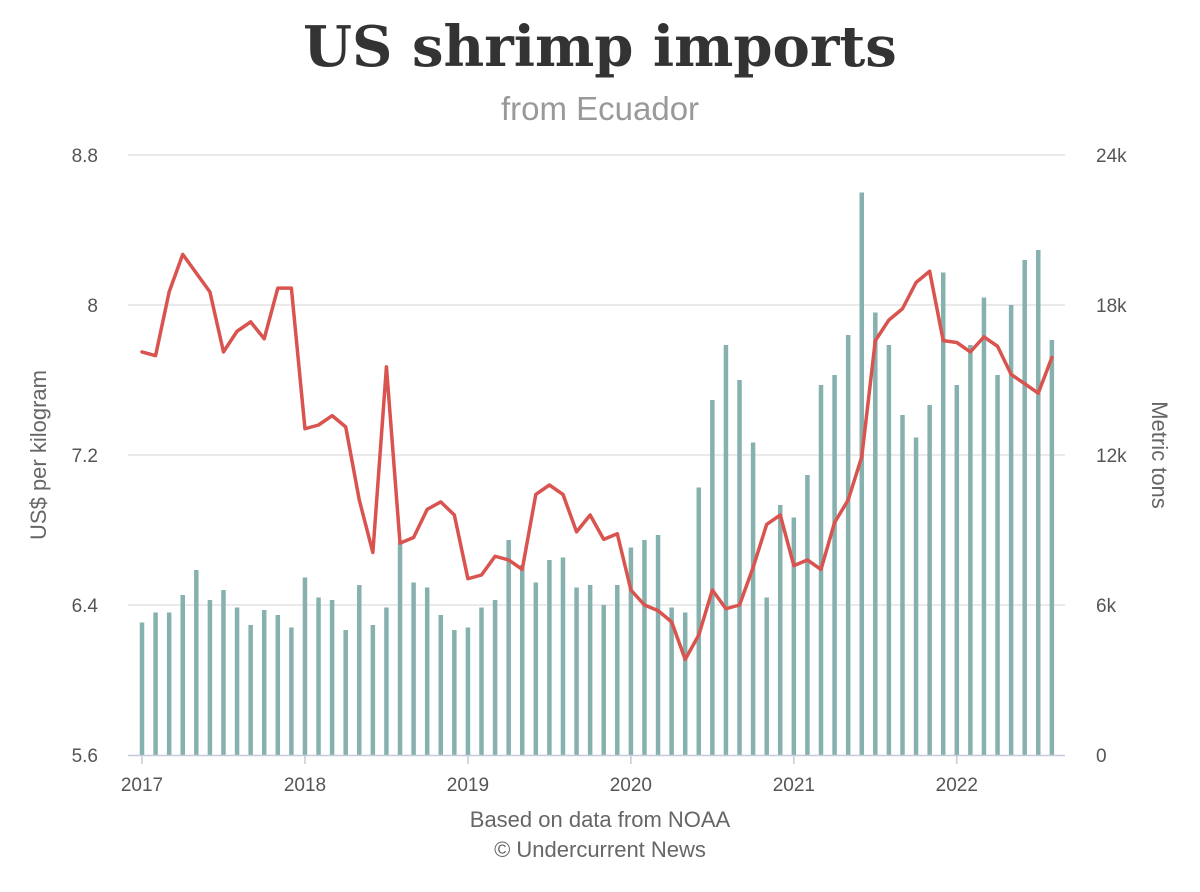 This screenshot has width=1200, height=892. Describe the element at coordinates (1106, 606) in the screenshot. I see `right-tick-label: 6k` at that location.